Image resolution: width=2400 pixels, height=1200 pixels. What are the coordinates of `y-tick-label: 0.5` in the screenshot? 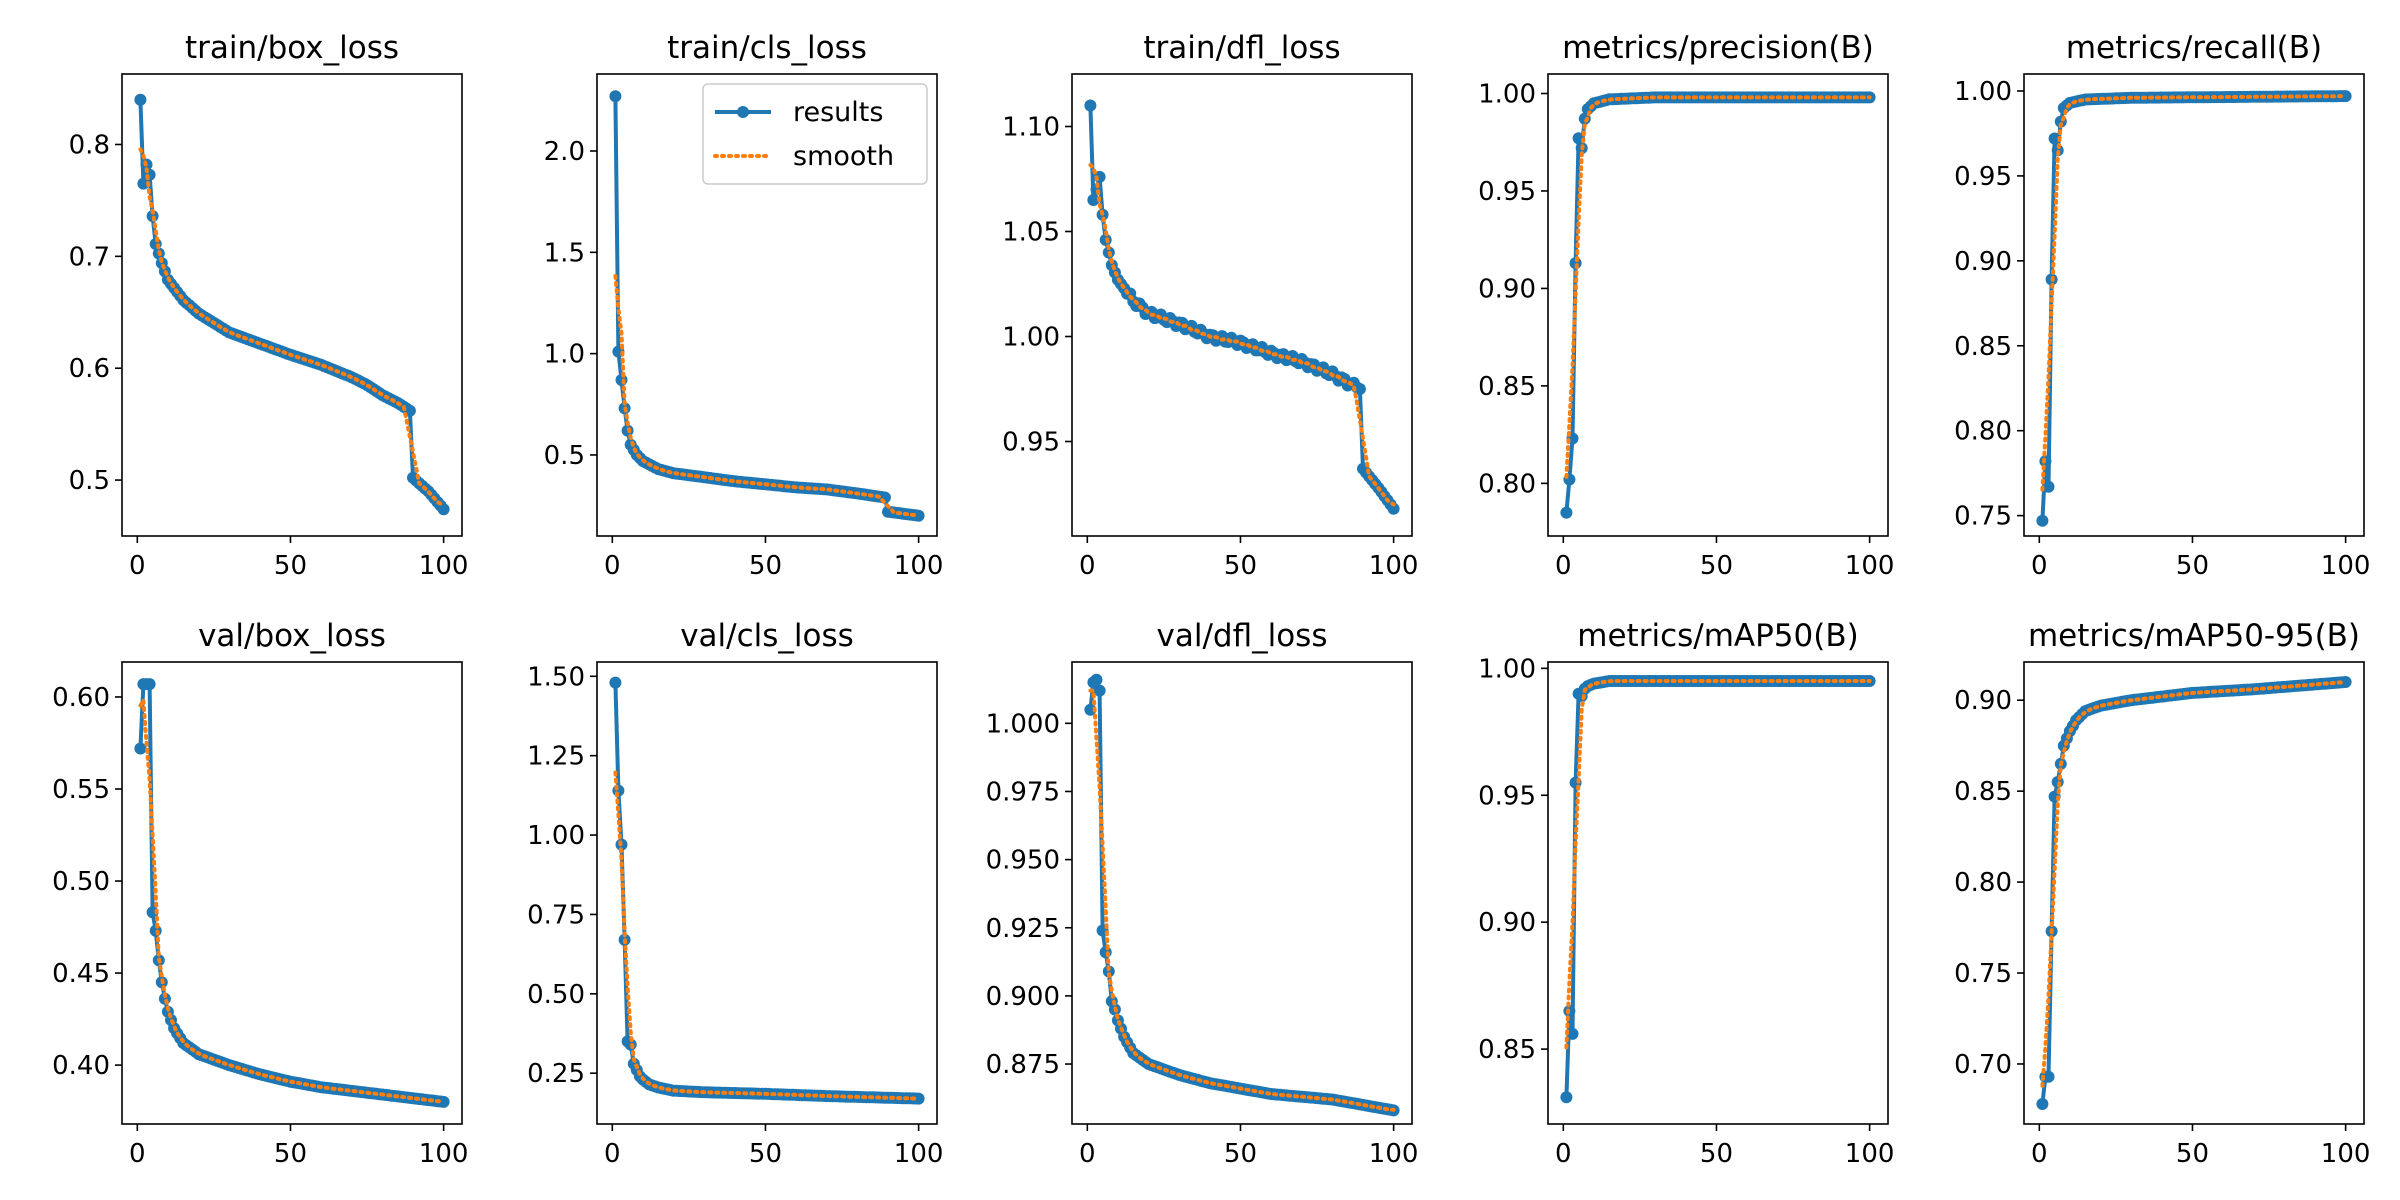 It's located at (564, 456).